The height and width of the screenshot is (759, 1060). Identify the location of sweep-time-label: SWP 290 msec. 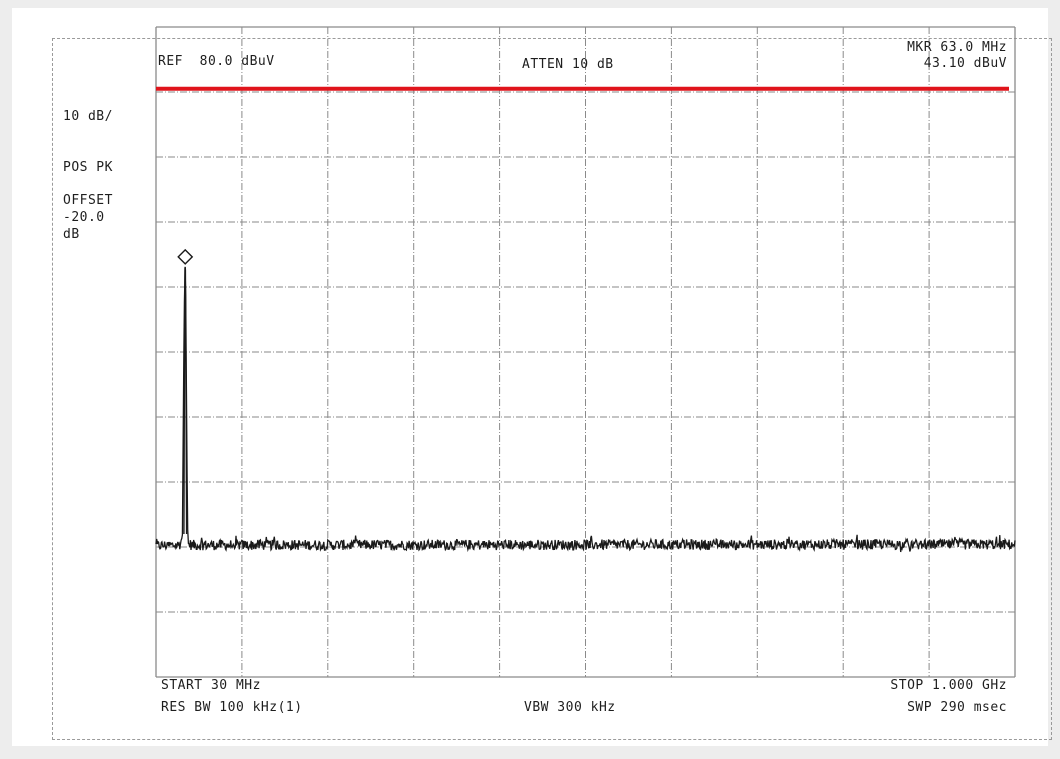
(957, 707).